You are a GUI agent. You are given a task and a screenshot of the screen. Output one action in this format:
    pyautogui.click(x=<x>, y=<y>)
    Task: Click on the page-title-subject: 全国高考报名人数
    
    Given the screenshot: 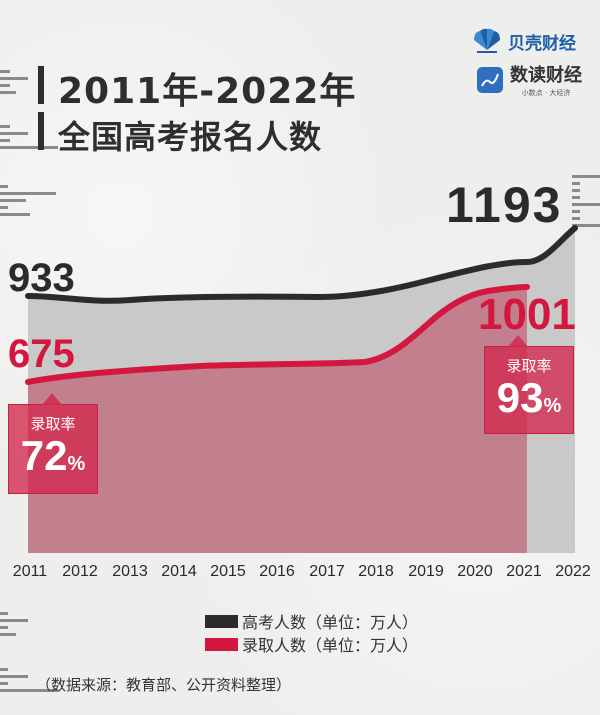 What is the action you would take?
    pyautogui.click(x=190, y=137)
    